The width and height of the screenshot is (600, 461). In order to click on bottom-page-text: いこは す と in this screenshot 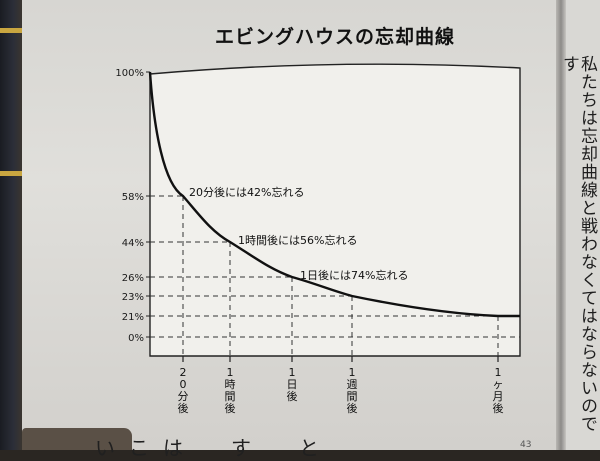, I will do `click(214, 448)`.